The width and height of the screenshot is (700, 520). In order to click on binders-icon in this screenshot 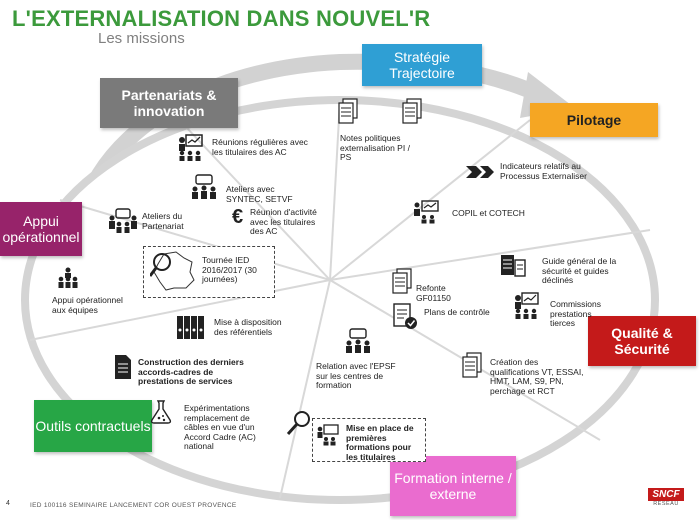, I will do `click(190, 327)`.